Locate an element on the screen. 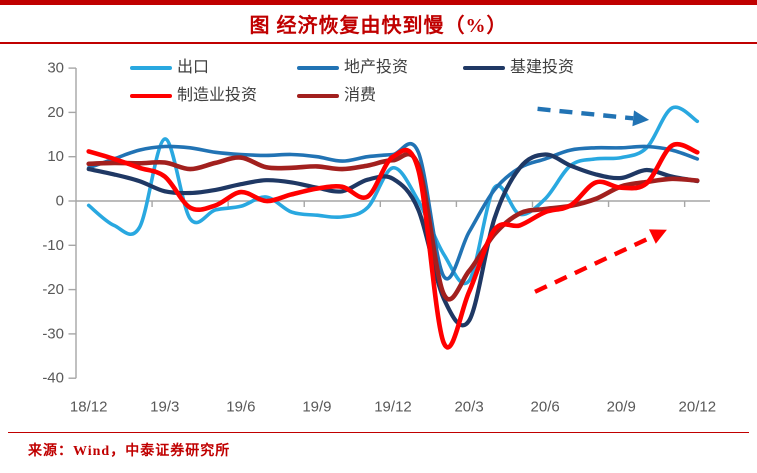 This screenshot has height=473, width=757. y-tick-label: -30 is located at coordinates (53, 333).